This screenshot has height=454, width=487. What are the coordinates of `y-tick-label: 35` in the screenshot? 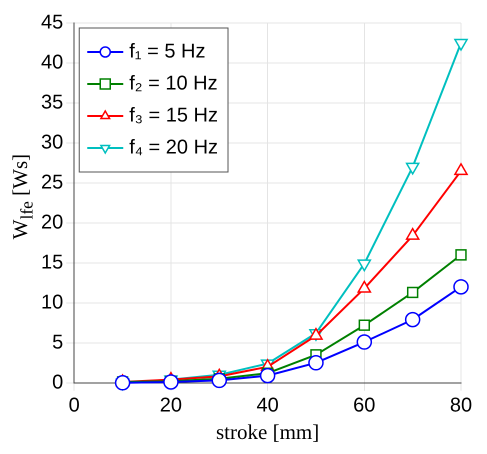 It's located at (52, 102).